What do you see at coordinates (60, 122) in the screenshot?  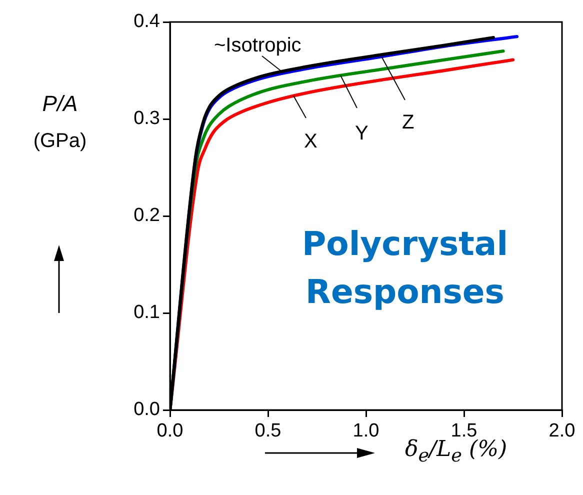 I see `y-axis-title: P/A (GPa)` at bounding box center [60, 122].